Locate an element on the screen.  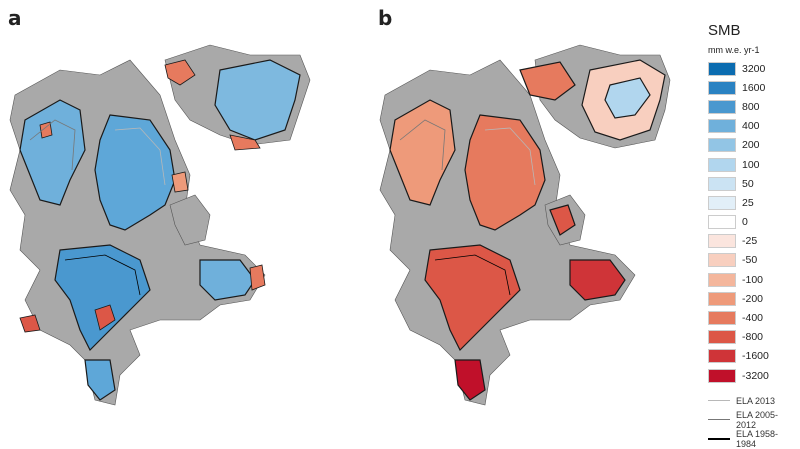
legend-label: -200 is located at coordinates (753, 298).